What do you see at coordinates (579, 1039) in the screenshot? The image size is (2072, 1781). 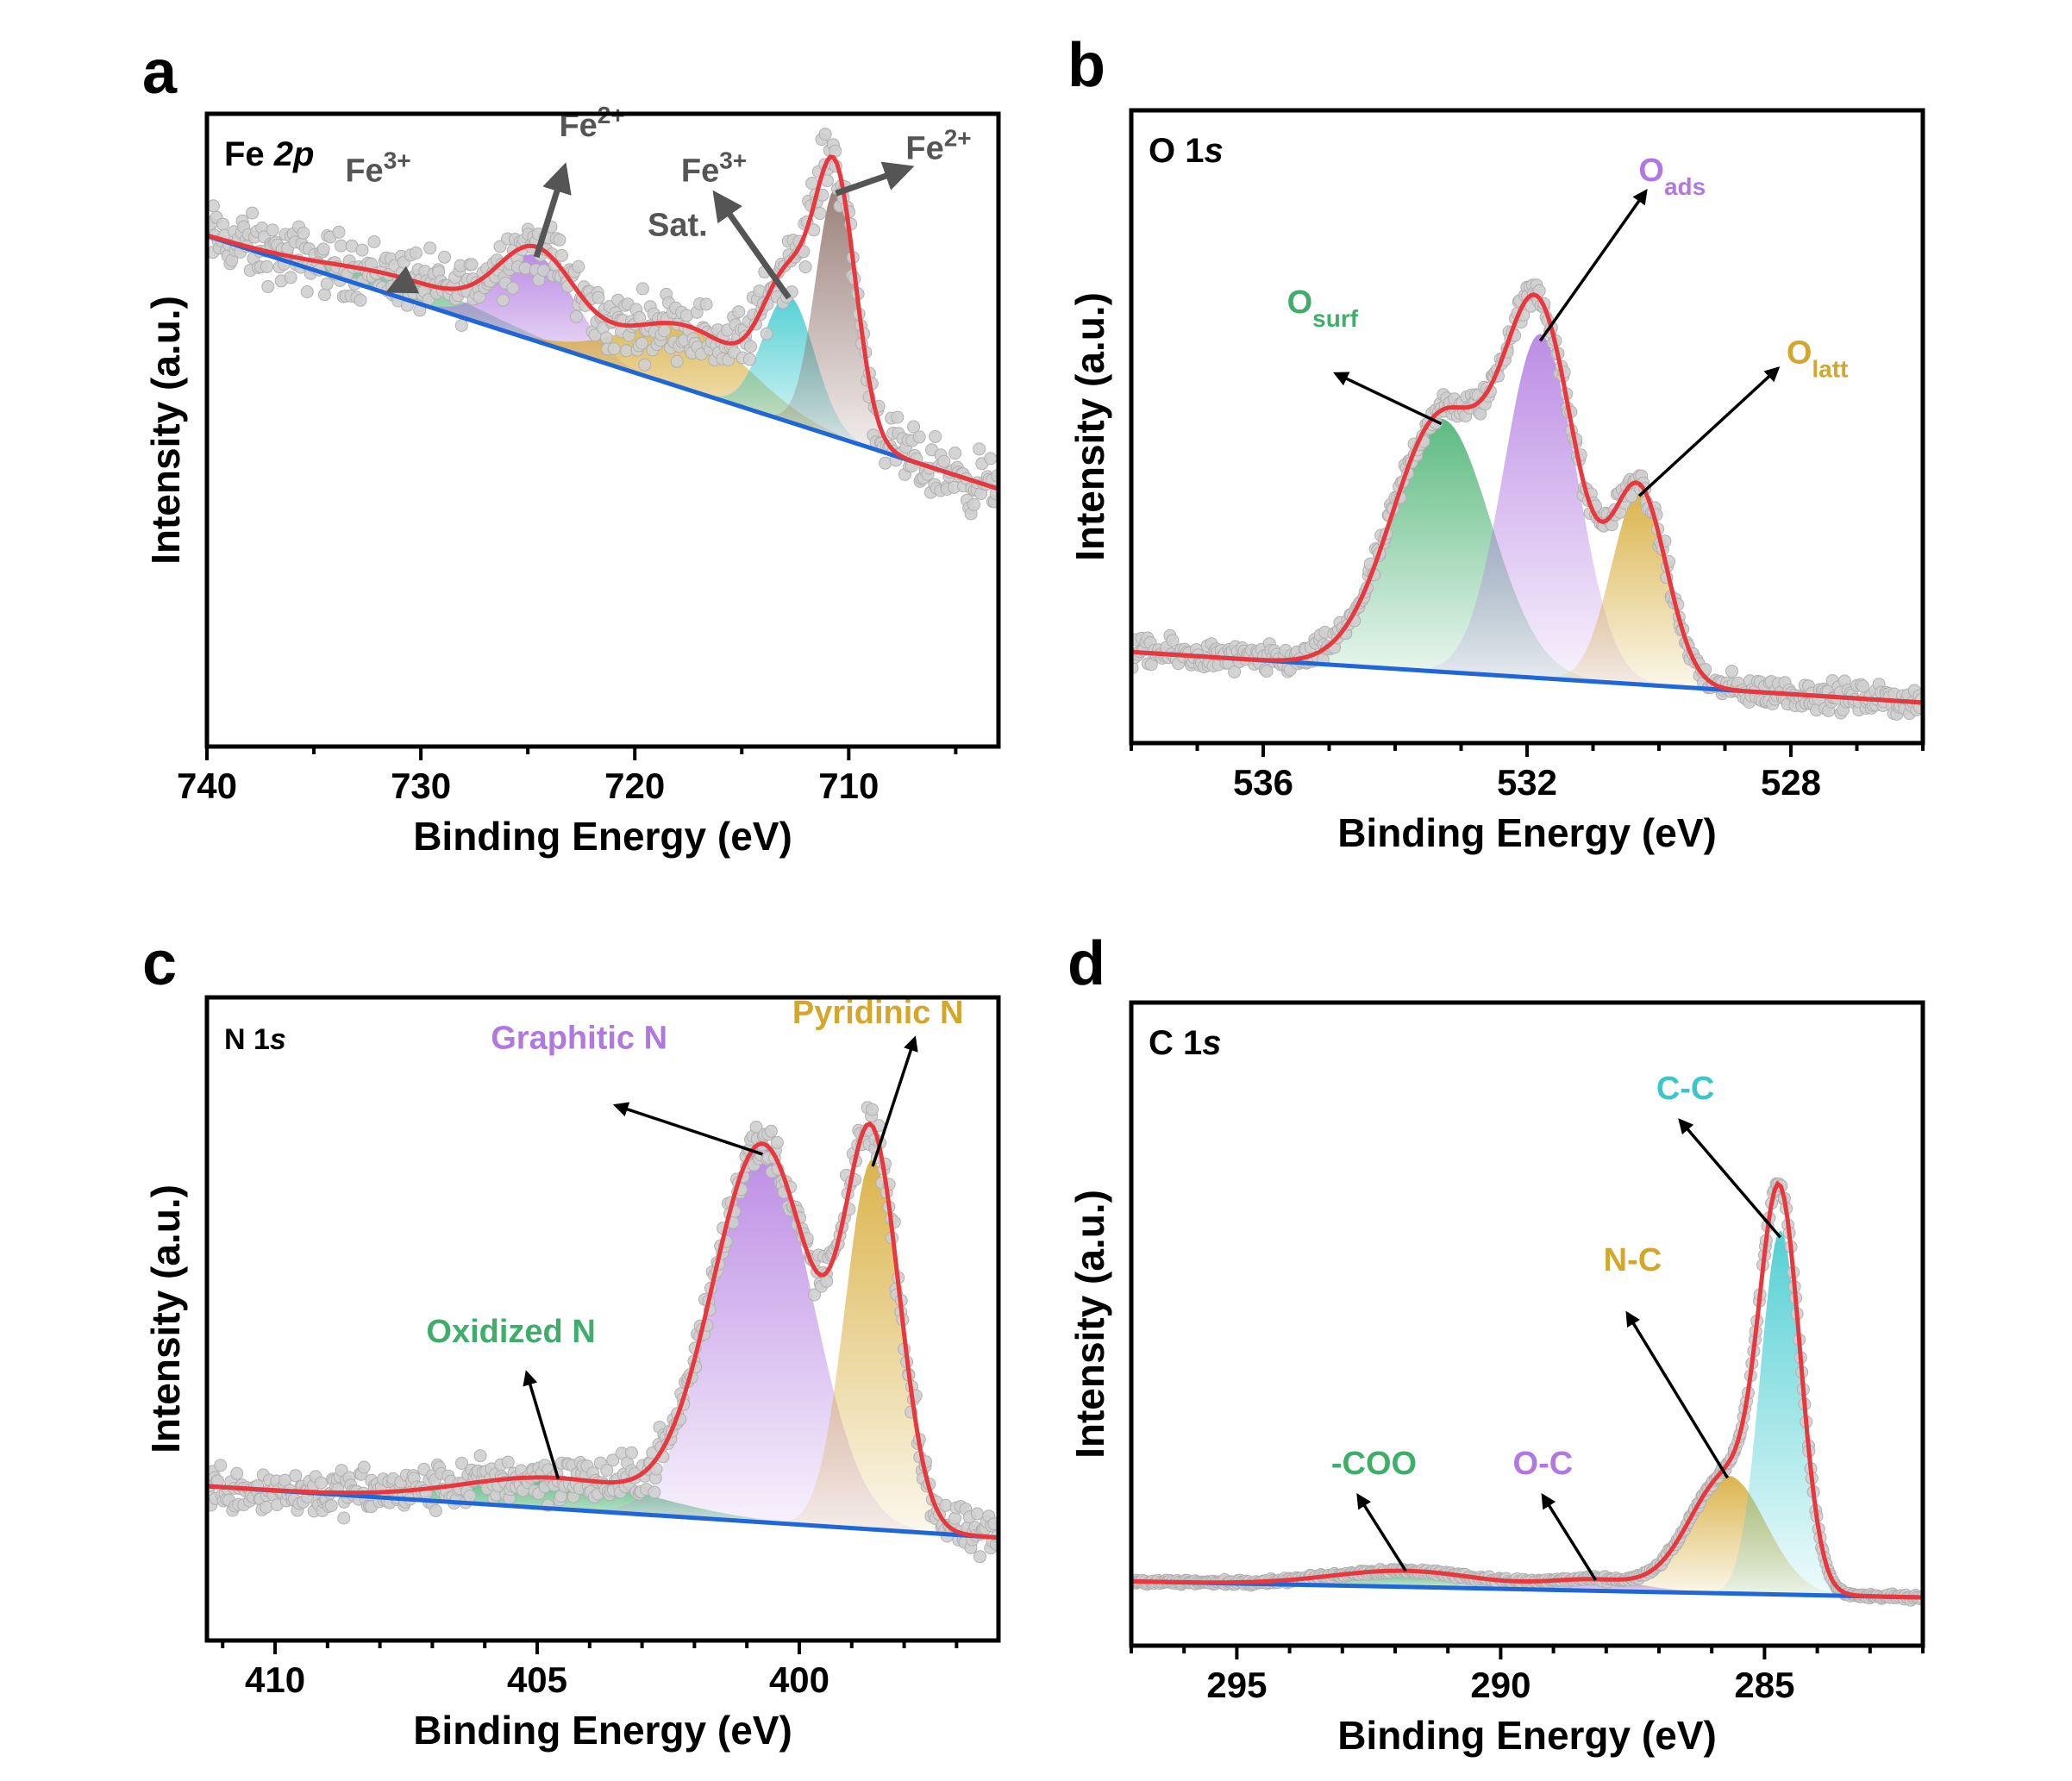 I see `peak-label: Graphitic N` at bounding box center [579, 1039].